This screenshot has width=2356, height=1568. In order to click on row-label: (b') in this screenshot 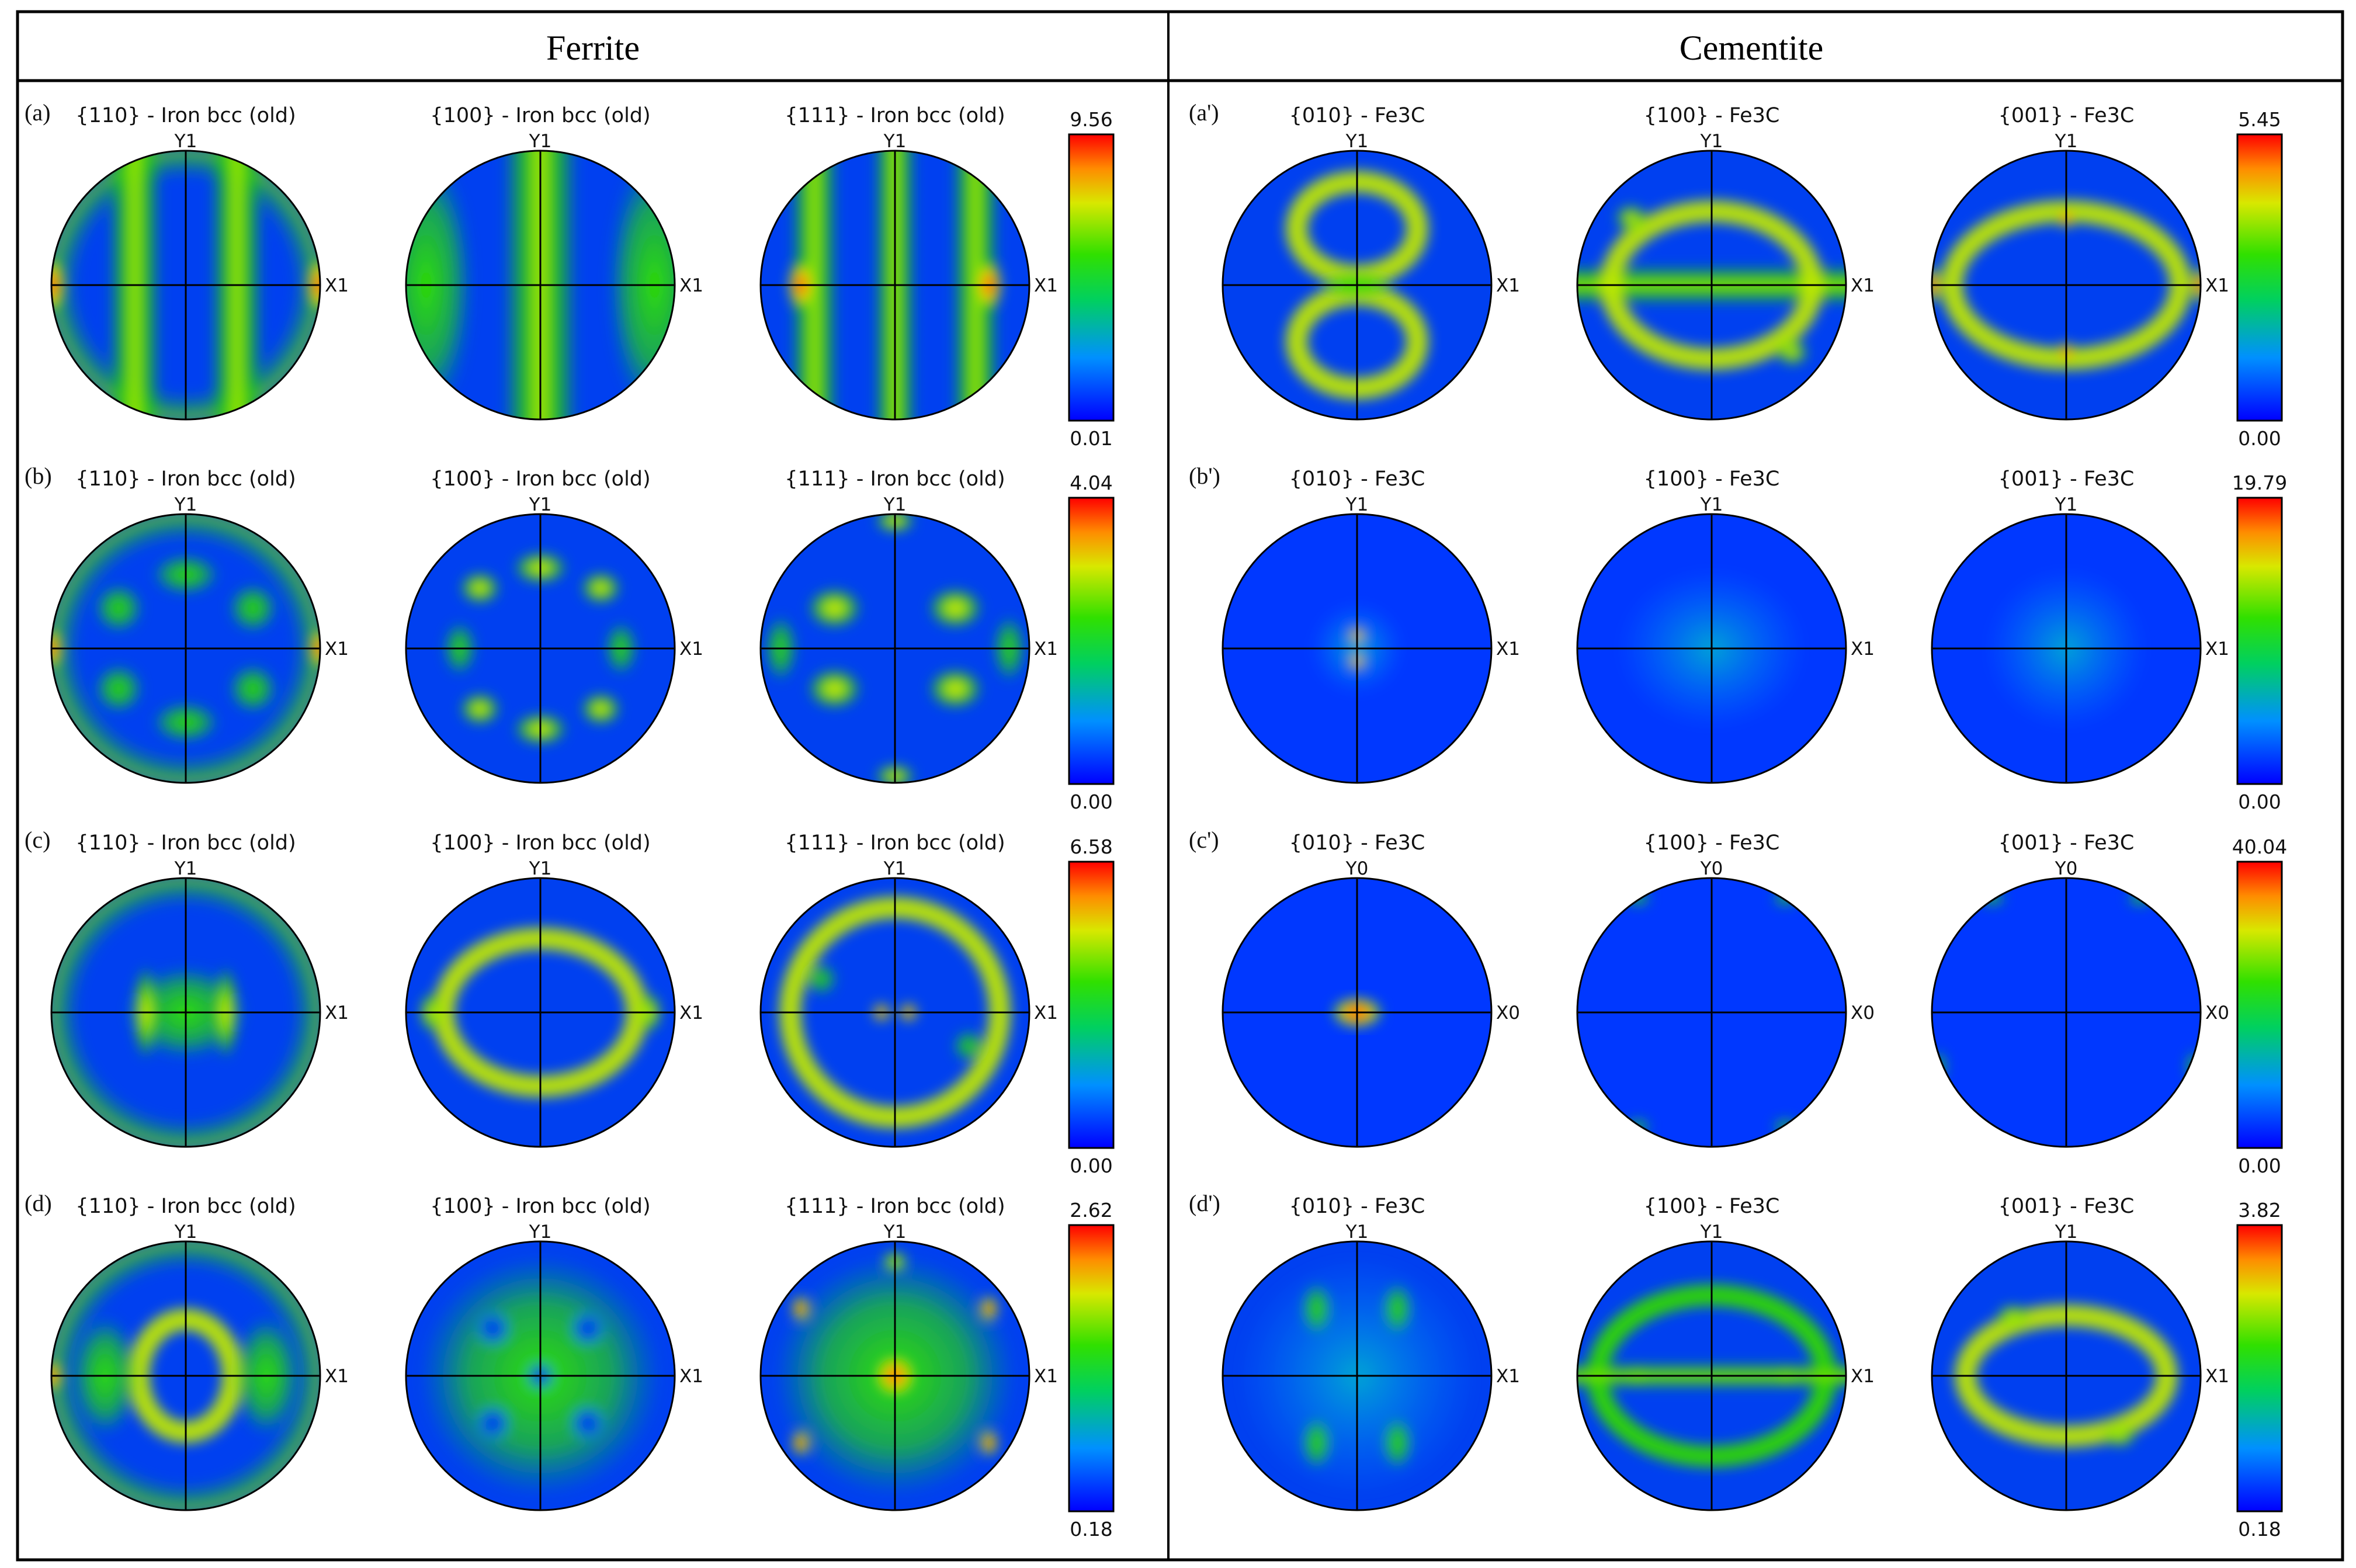, I will do `click(1204, 476)`.